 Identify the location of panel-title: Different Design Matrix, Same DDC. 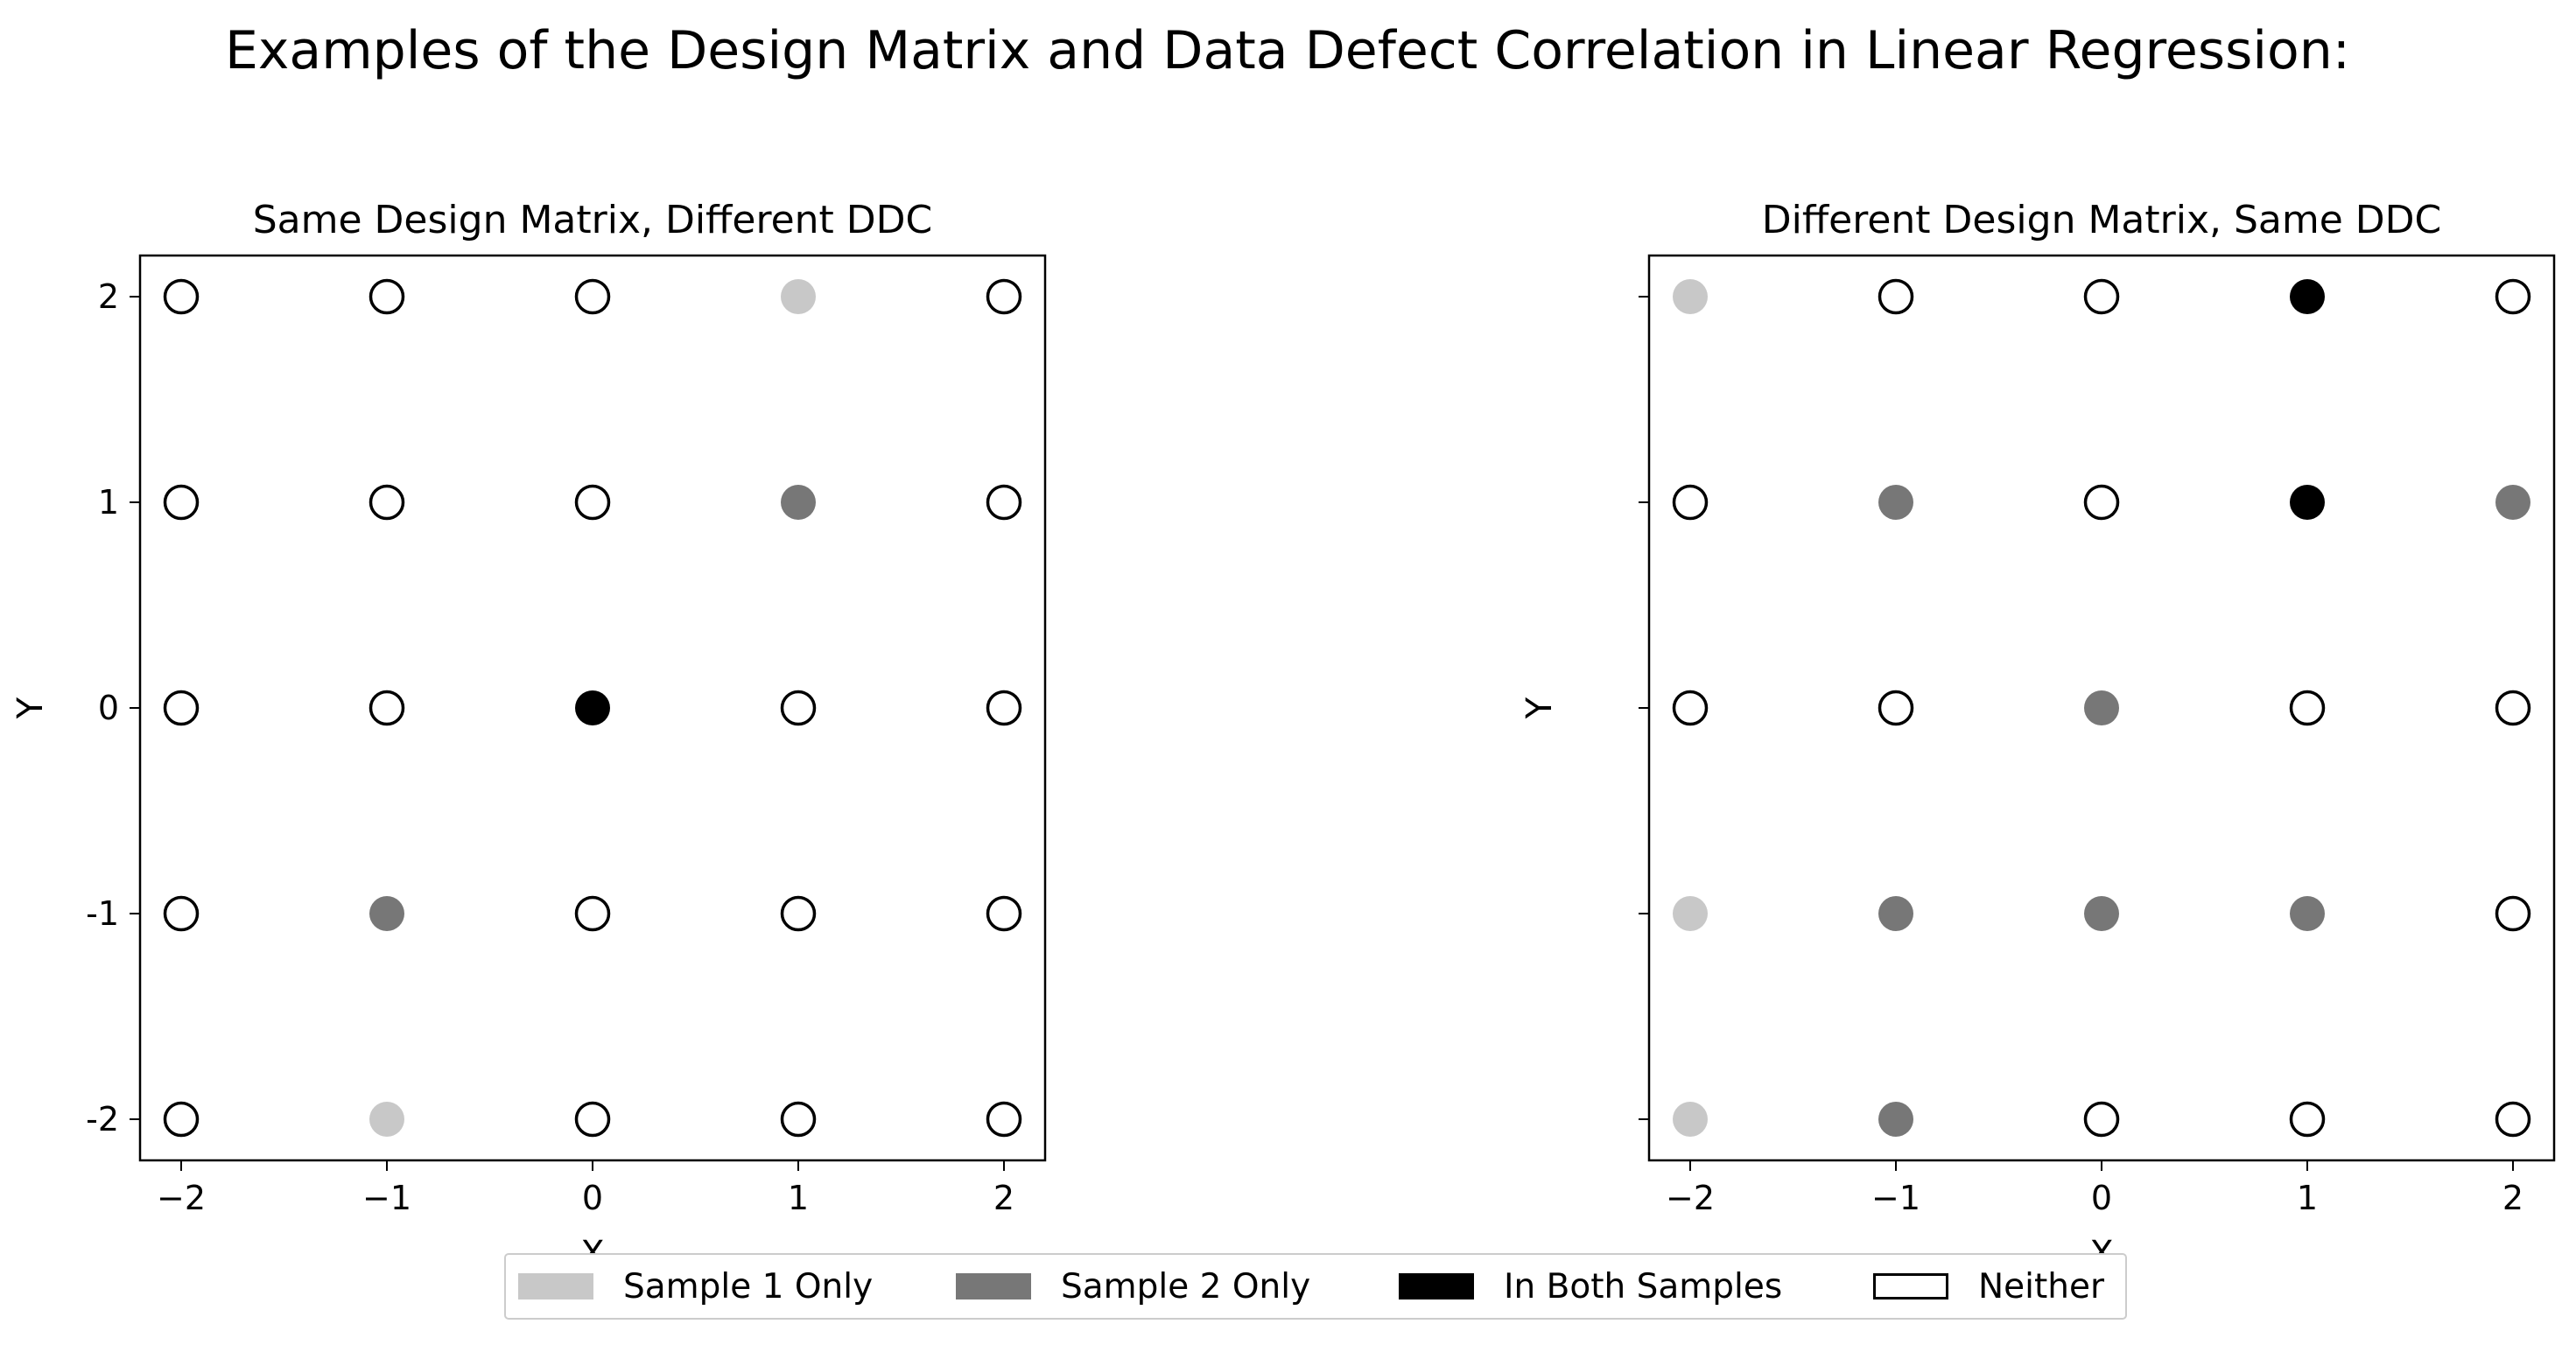
(2102, 220).